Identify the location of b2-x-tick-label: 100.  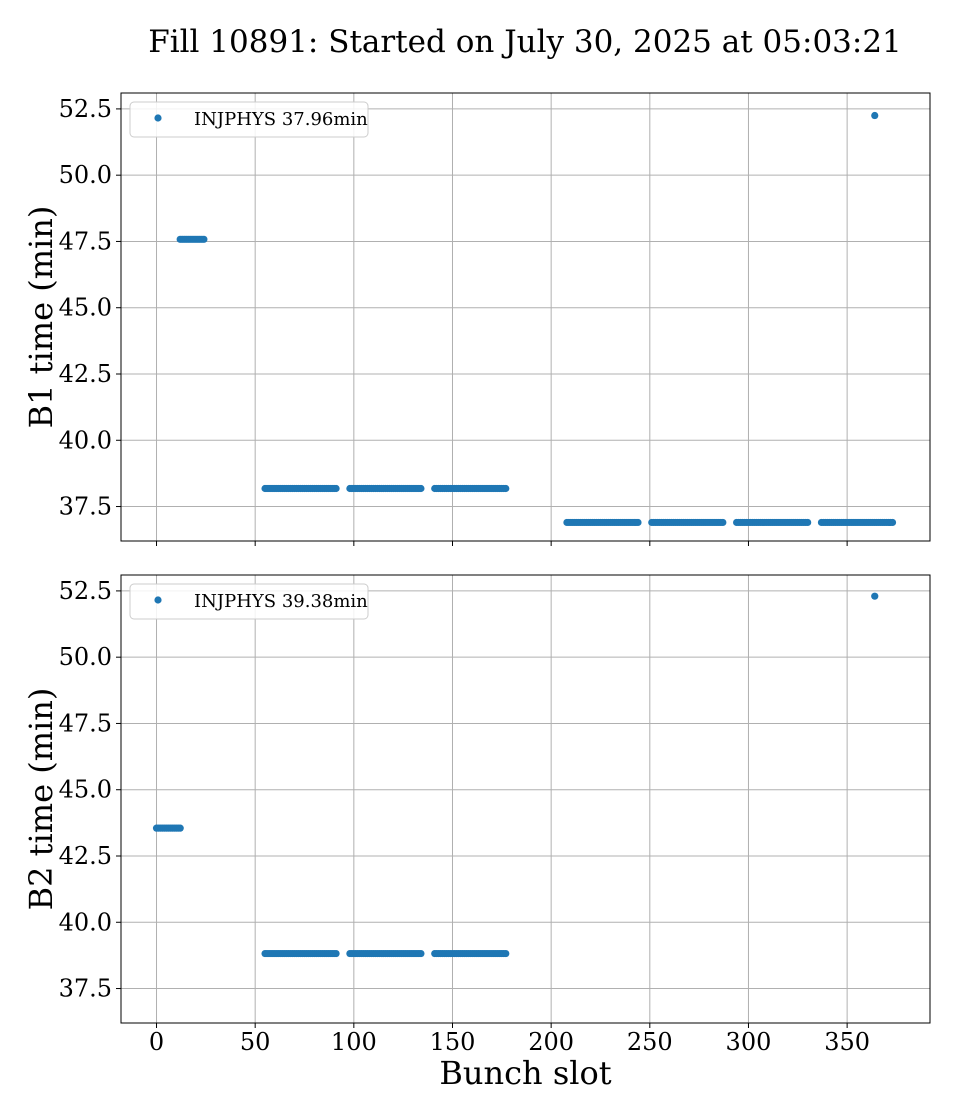
(354, 1042).